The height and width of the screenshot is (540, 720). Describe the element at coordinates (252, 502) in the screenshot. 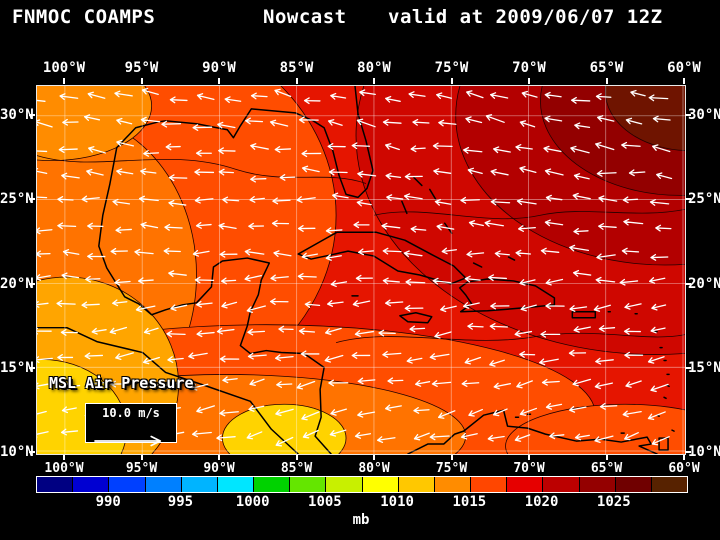

I see `colorbar-tick-label: 1000` at that location.